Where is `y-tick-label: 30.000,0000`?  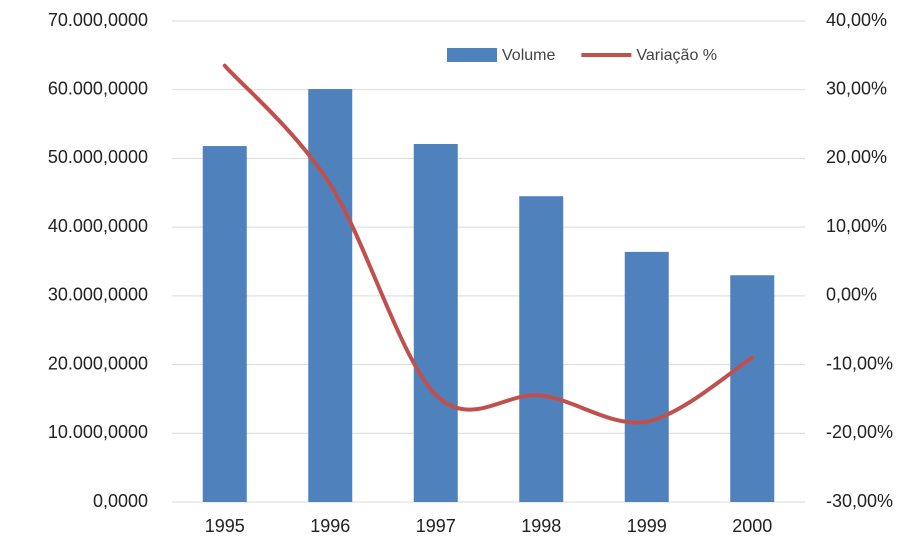
y-tick-label: 30.000,0000 is located at coordinates (98, 295).